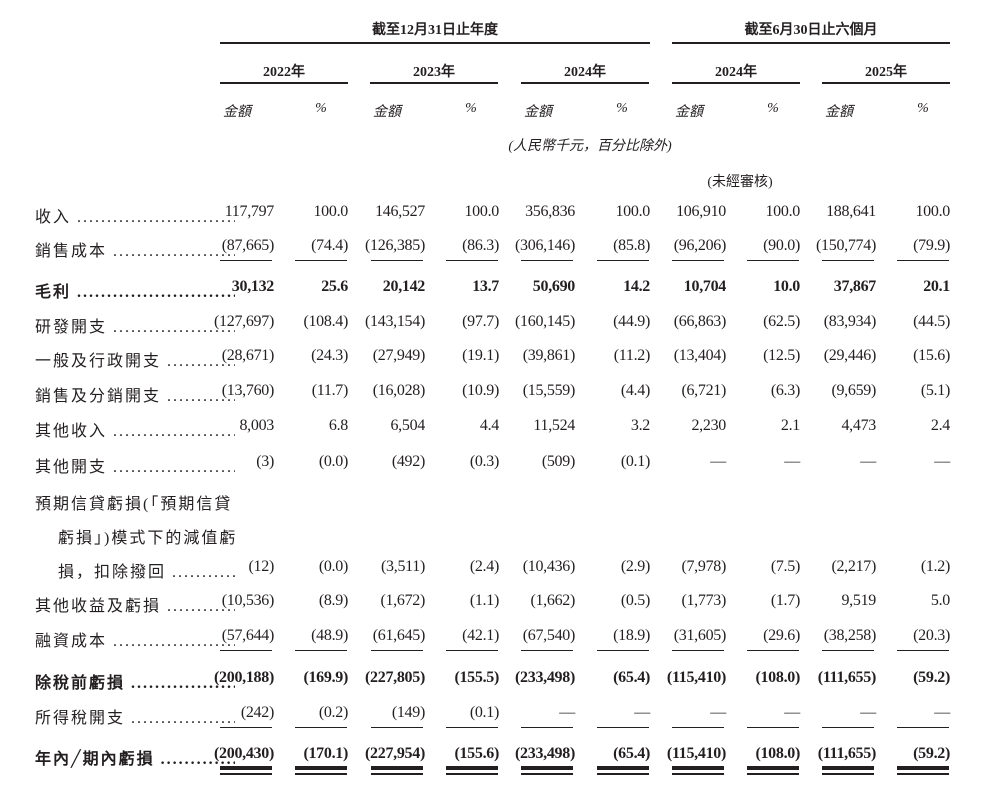  Describe the element at coordinates (402, 600) in the screenshot. I see `row-value: (1,672)` at that location.